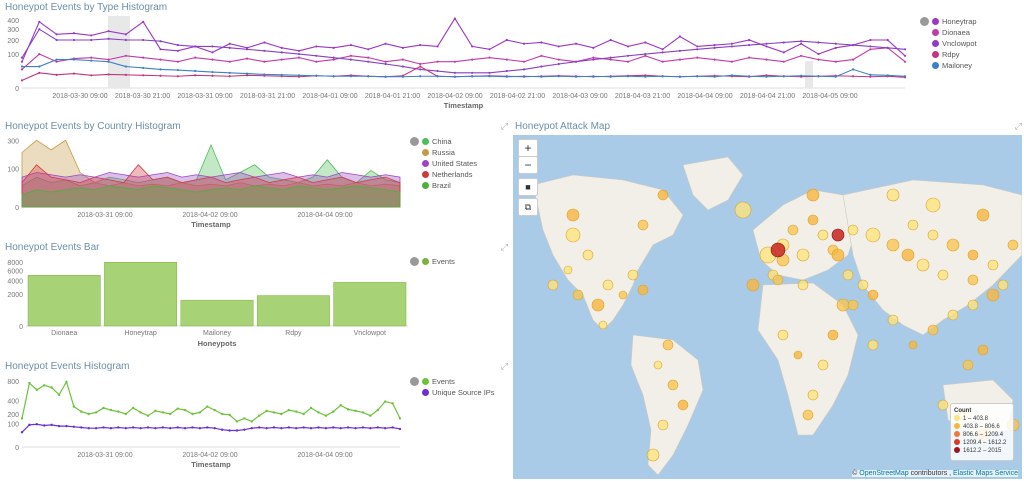  What do you see at coordinates (954, 43) in the screenshot?
I see `legend-item: Vnclowpot` at bounding box center [954, 43].